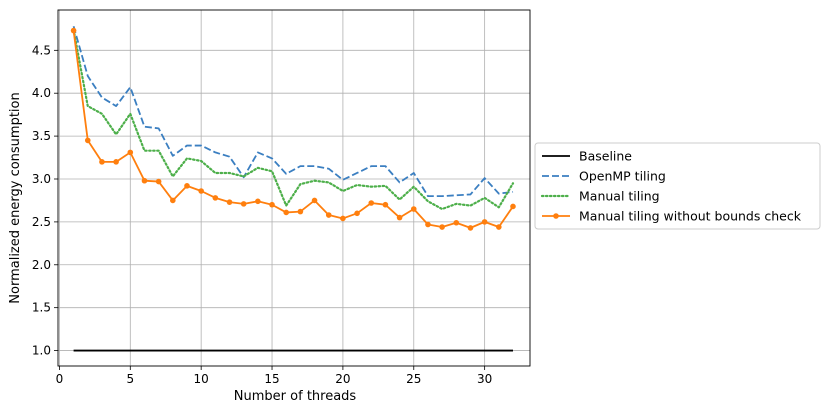 The height and width of the screenshot is (416, 830). What do you see at coordinates (15, 197) in the screenshot?
I see `y-axis-label: Normalized energy consumption` at bounding box center [15, 197].